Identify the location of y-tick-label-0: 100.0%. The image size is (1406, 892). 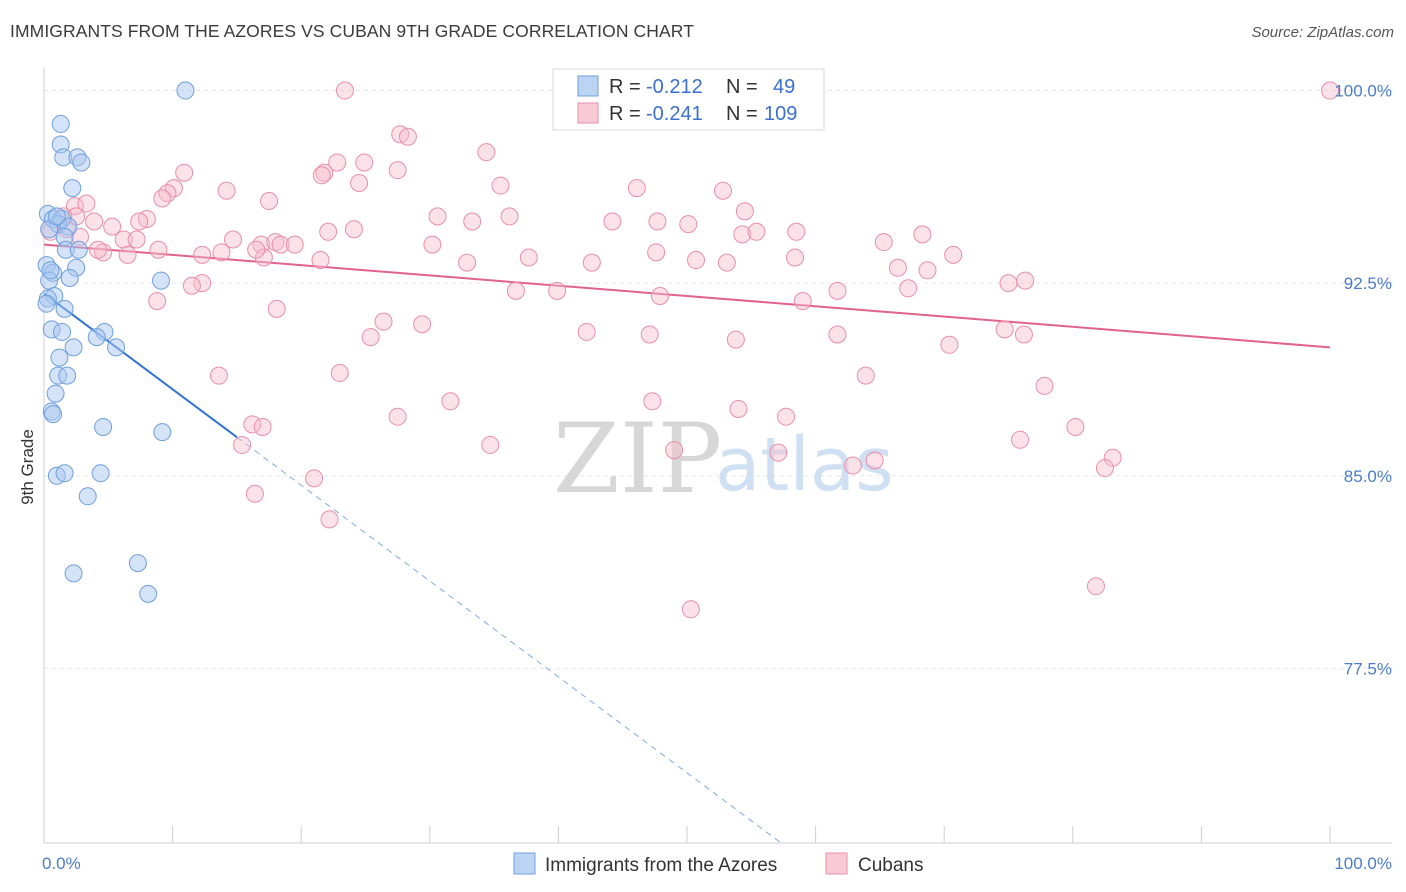
(1363, 91).